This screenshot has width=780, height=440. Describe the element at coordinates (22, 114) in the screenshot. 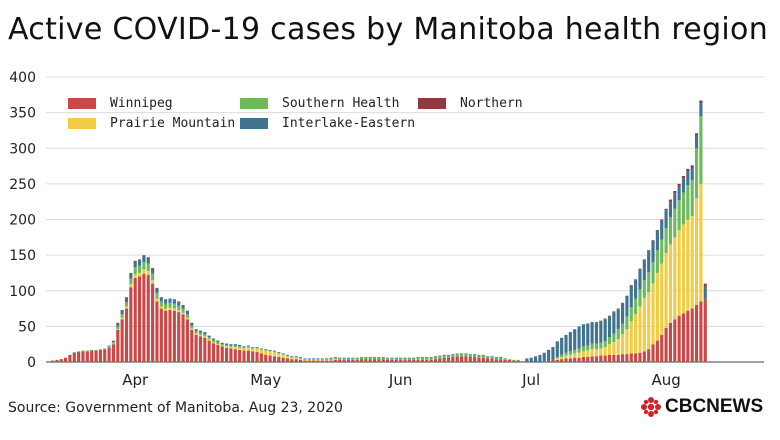

I see `y-tick-label: 350` at that location.